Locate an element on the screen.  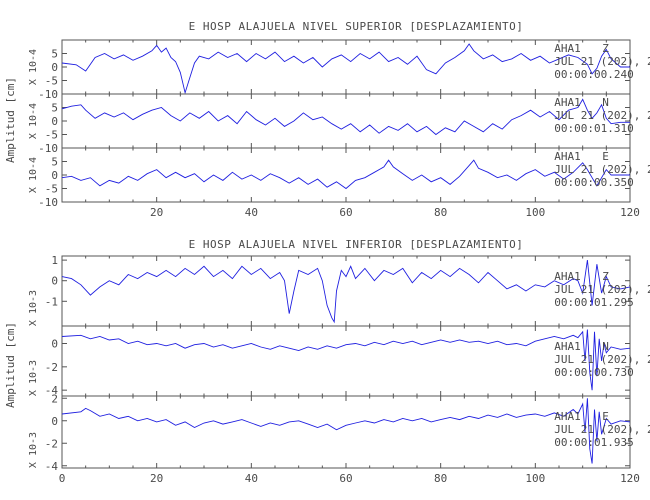
y-tick-label: 1 is located at coordinates (54, 260).